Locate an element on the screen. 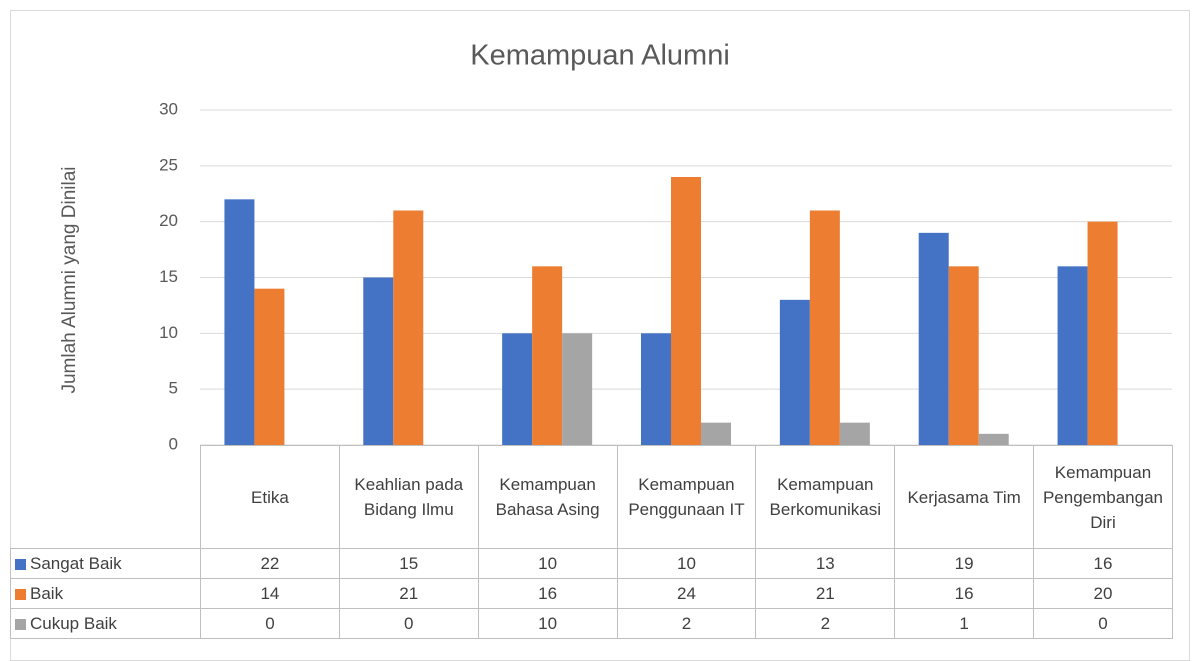  legend-entry: Sangat Baik is located at coordinates (105, 563).